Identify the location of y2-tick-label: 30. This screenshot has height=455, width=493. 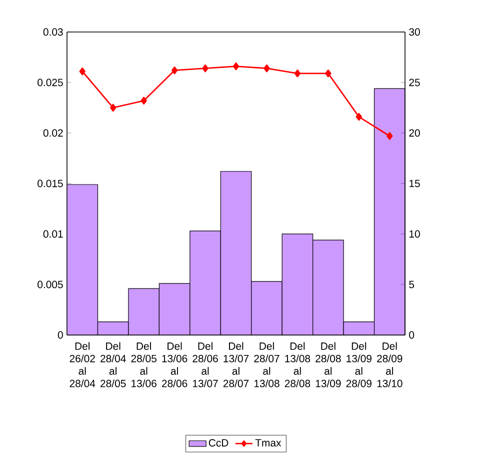
(414, 32).